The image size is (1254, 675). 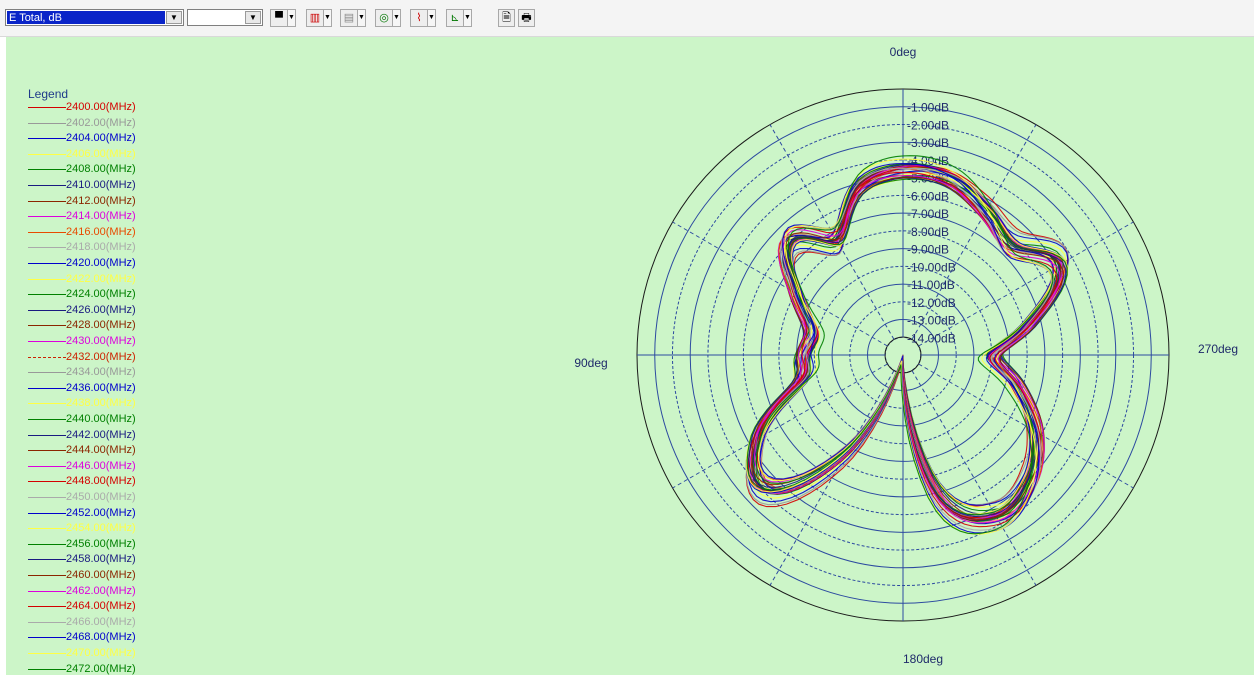 What do you see at coordinates (397, 18) in the screenshot?
I see `polar-tool-dropdown: ▼` at bounding box center [397, 18].